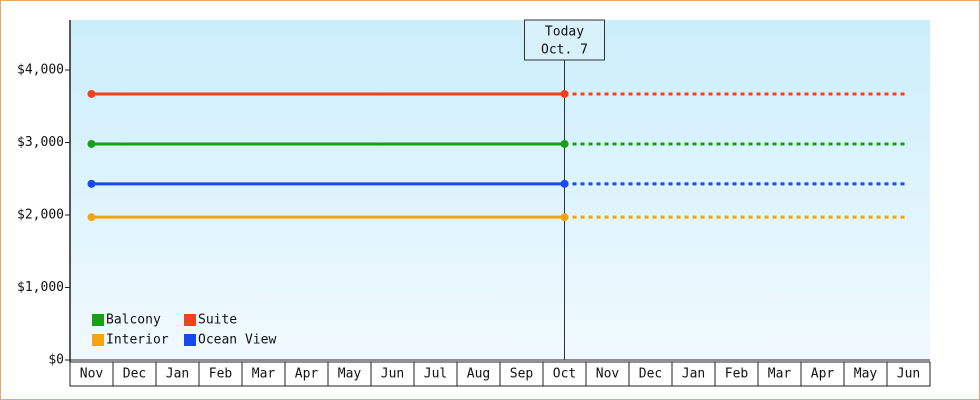 The image size is (980, 400). Describe the element at coordinates (435, 374) in the screenshot. I see `x-tick-label: Jul` at that location.